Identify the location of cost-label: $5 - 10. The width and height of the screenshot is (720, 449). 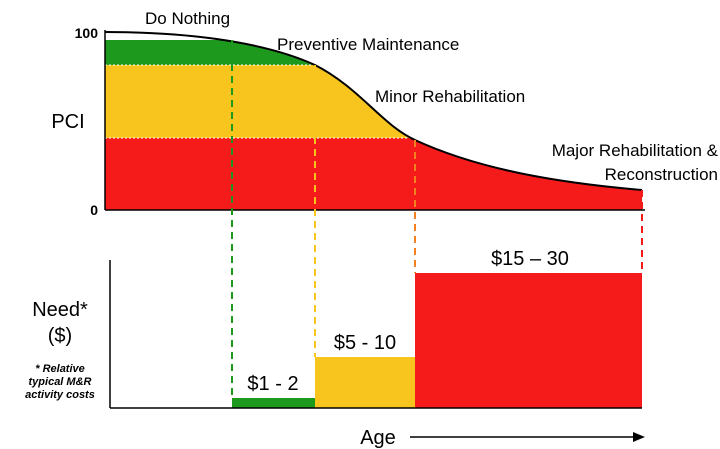
(365, 343).